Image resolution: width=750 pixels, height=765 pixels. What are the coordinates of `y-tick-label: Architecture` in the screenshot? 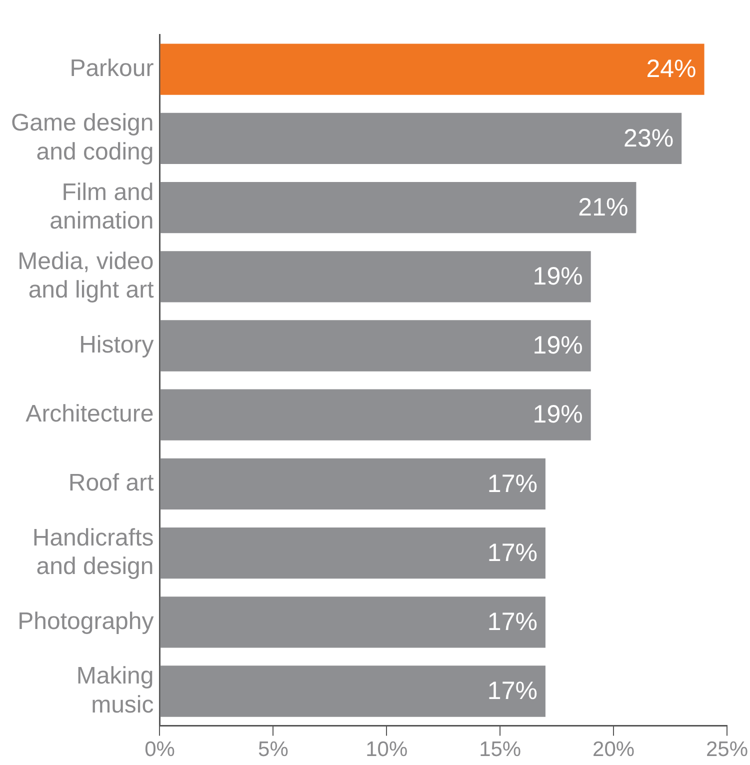 It's located at (90, 414).